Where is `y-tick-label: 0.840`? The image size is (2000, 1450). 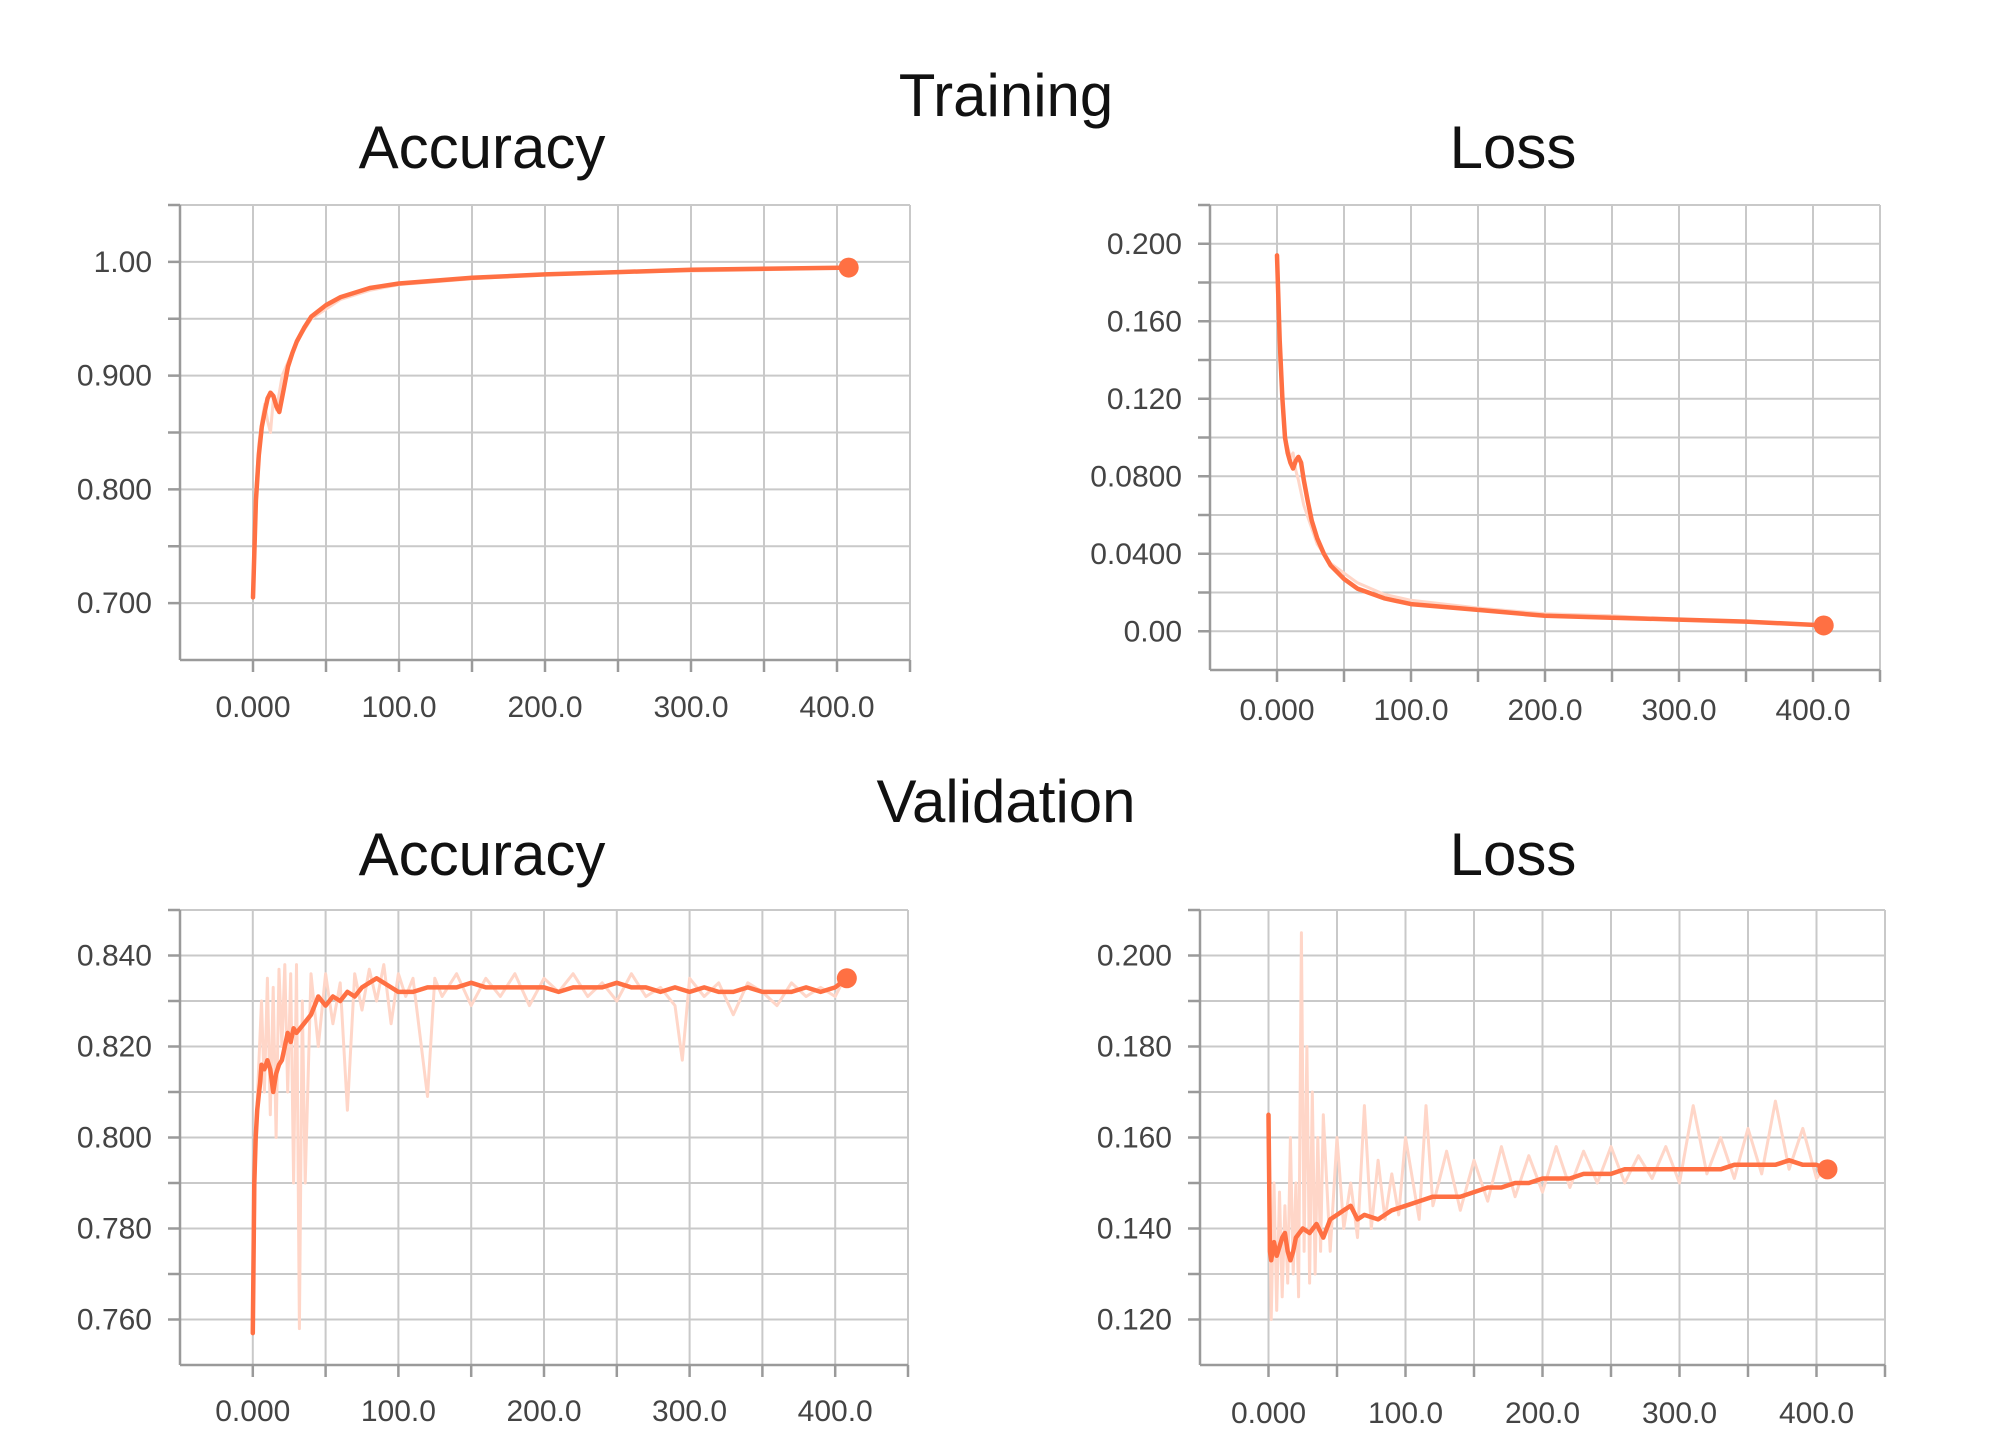
y-tick-label: 0.840 is located at coordinates (114, 956).